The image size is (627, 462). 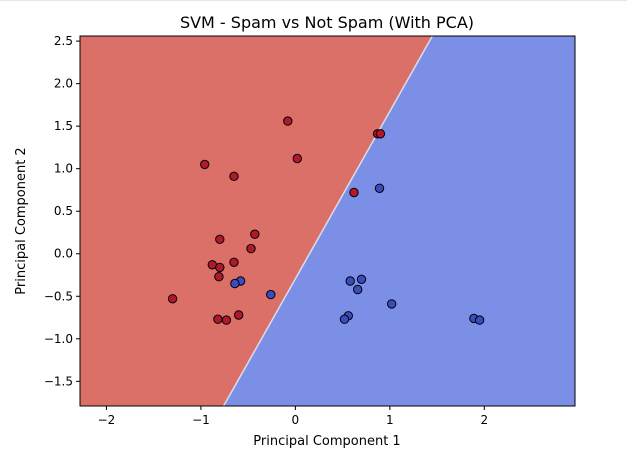 I want to click on y-tick-label-3: 0.0, so click(x=63, y=254).